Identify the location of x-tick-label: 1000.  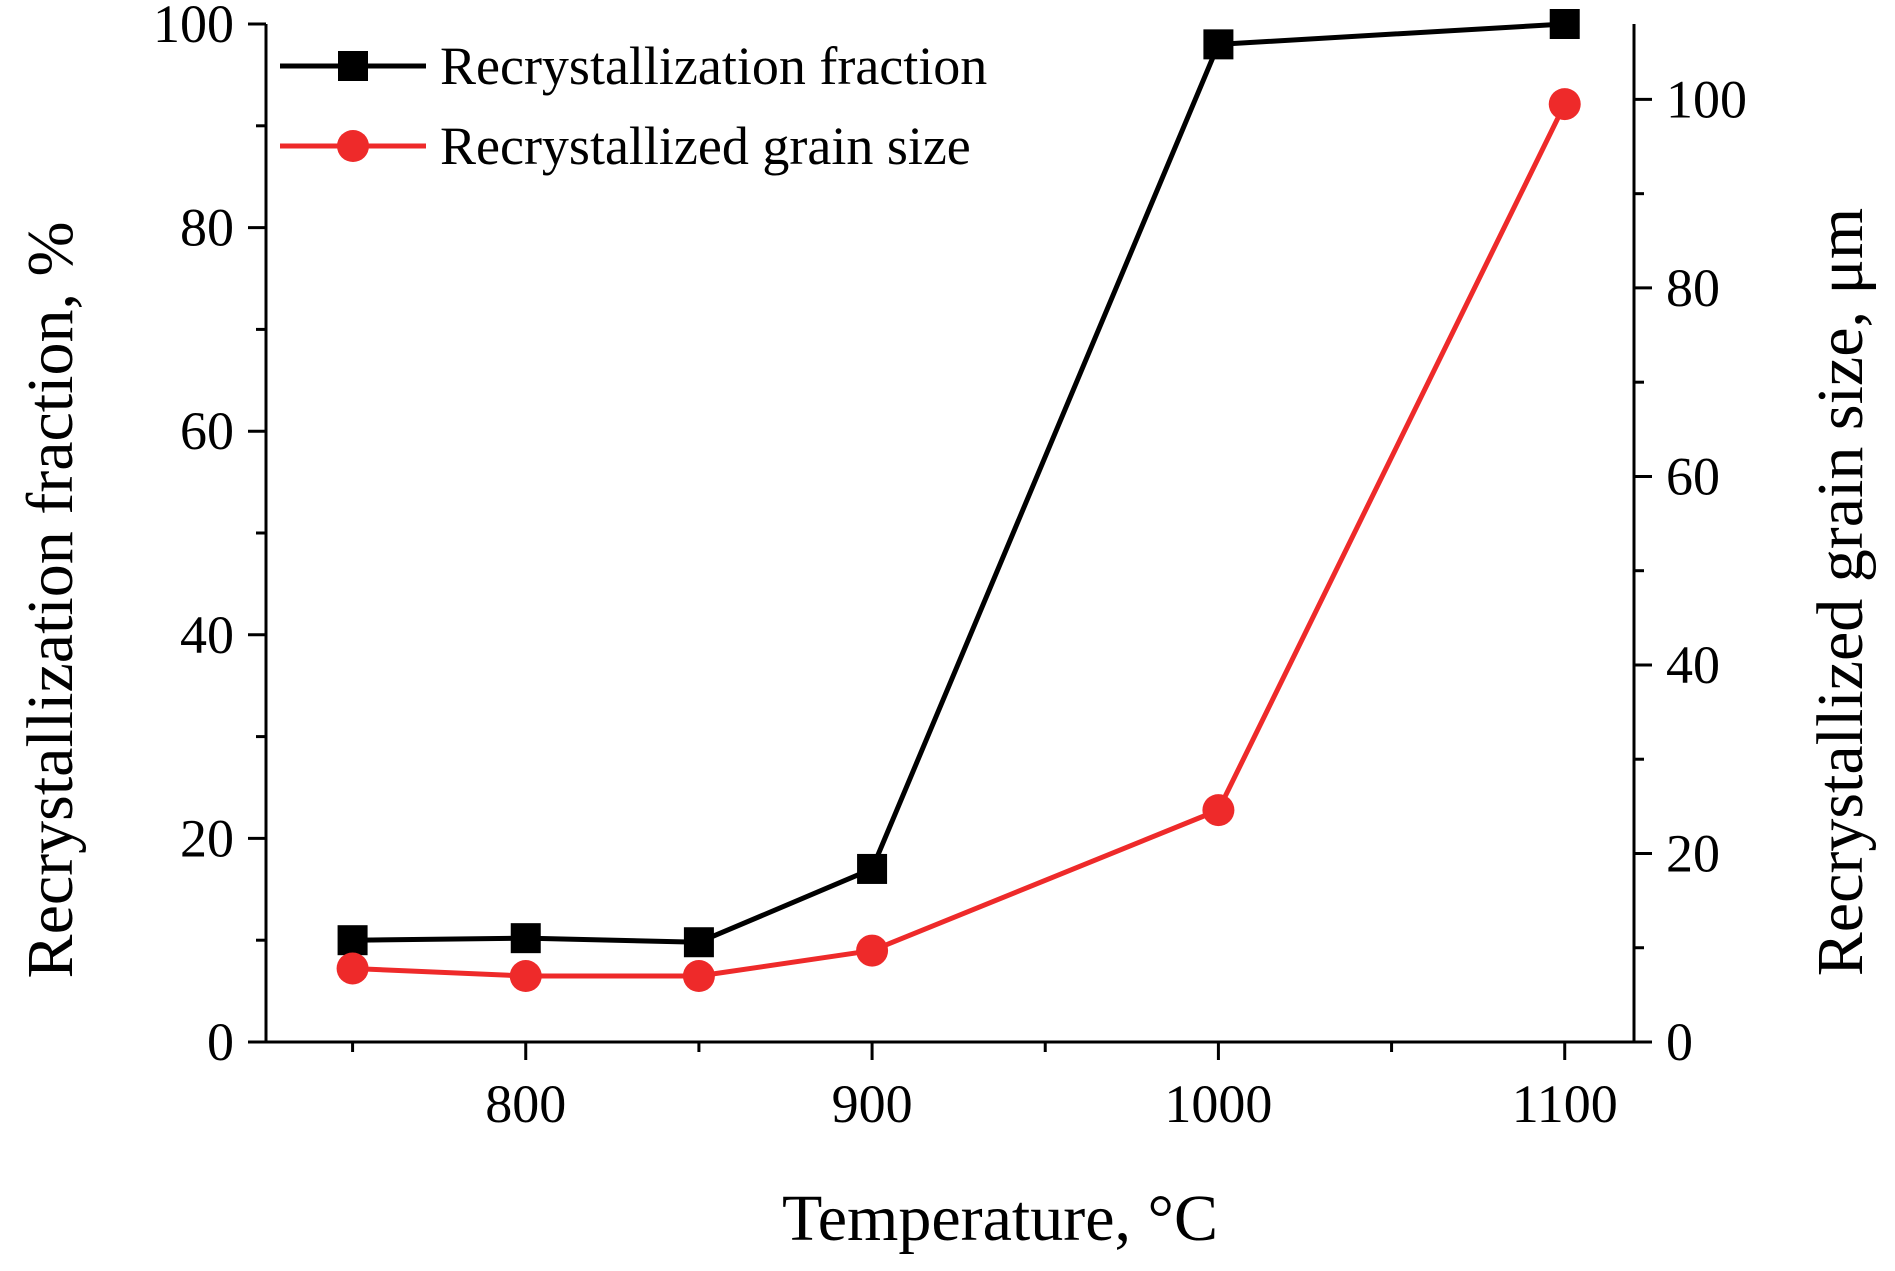
(1218, 1104).